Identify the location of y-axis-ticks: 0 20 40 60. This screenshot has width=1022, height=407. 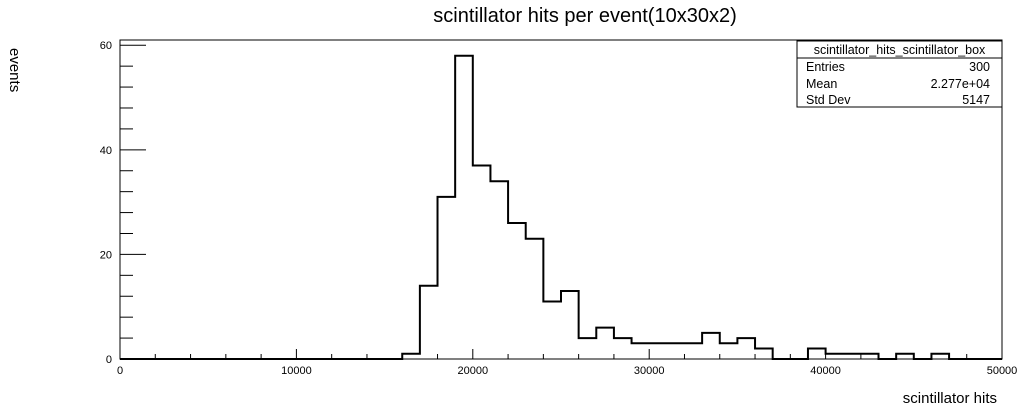
(123, 203).